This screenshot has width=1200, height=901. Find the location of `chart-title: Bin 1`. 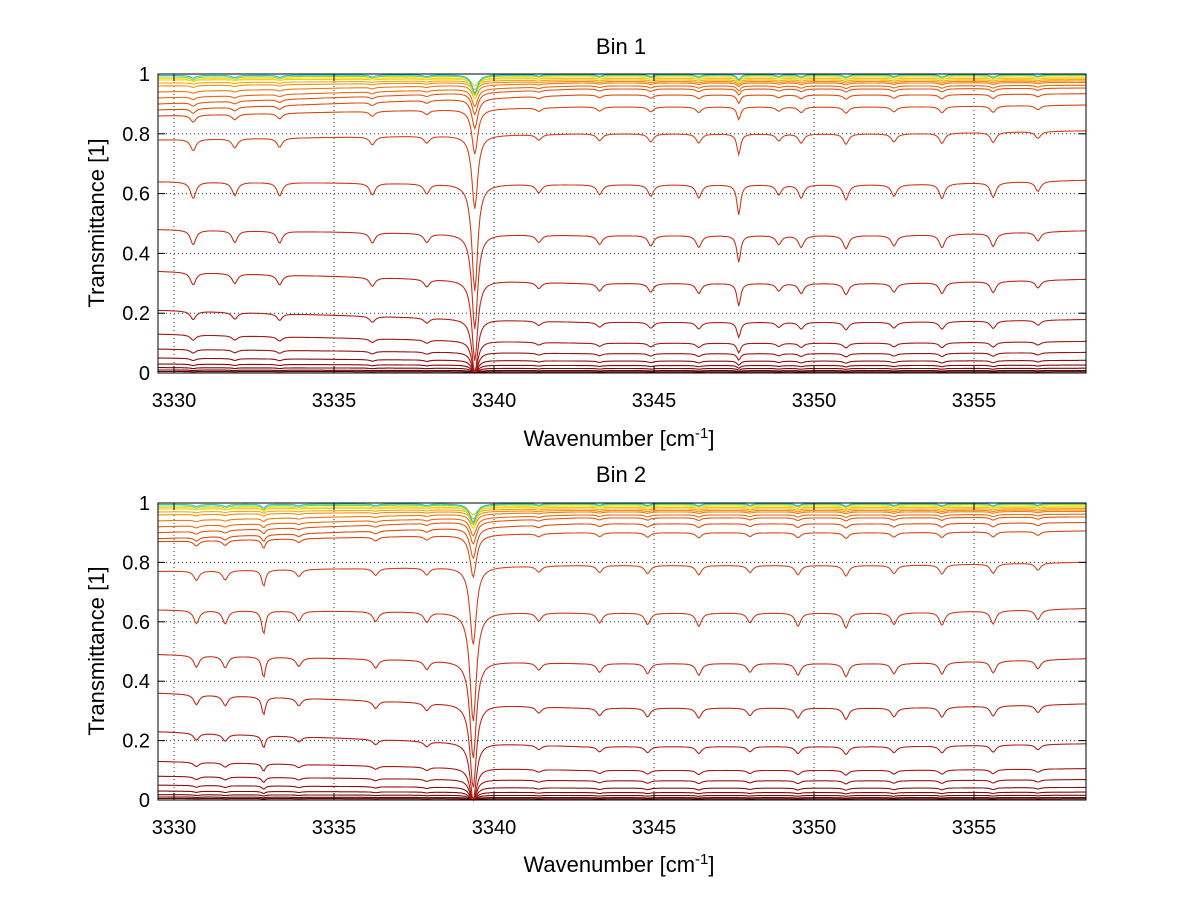

chart-title: Bin 1 is located at coordinates (621, 46).